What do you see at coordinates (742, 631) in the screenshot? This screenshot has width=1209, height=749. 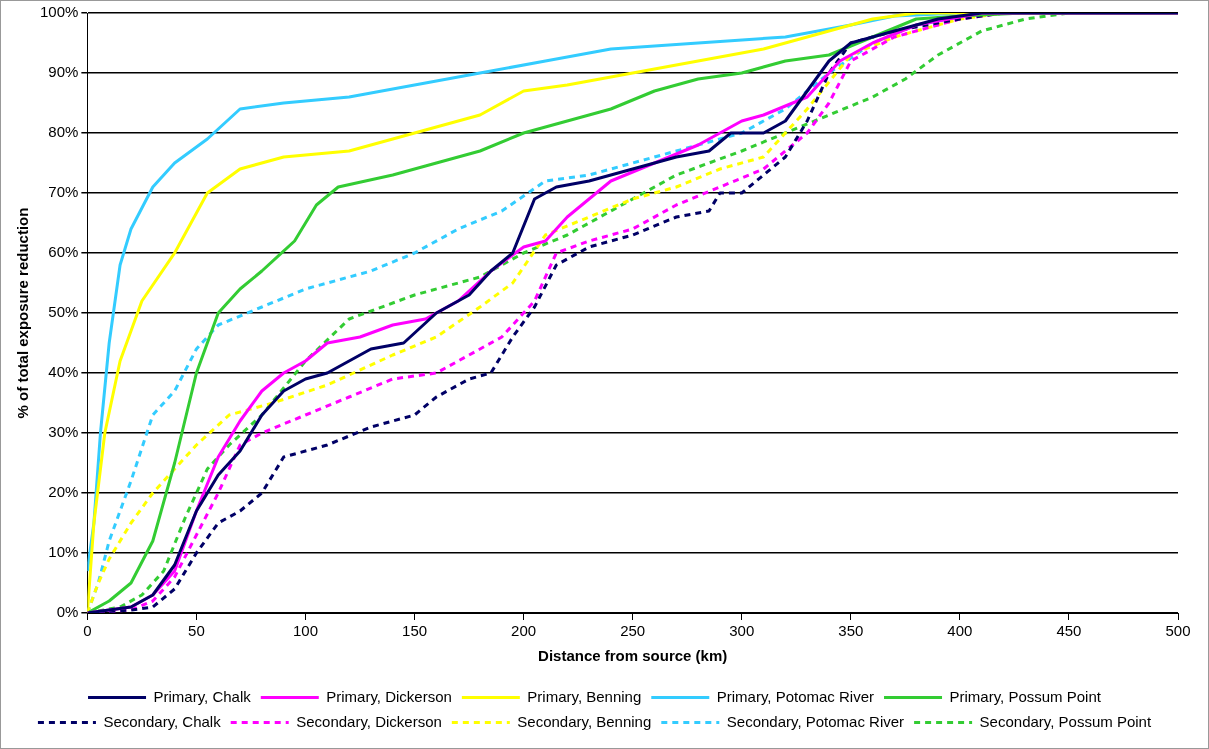 I see `x-tick-label: 300` at bounding box center [742, 631].